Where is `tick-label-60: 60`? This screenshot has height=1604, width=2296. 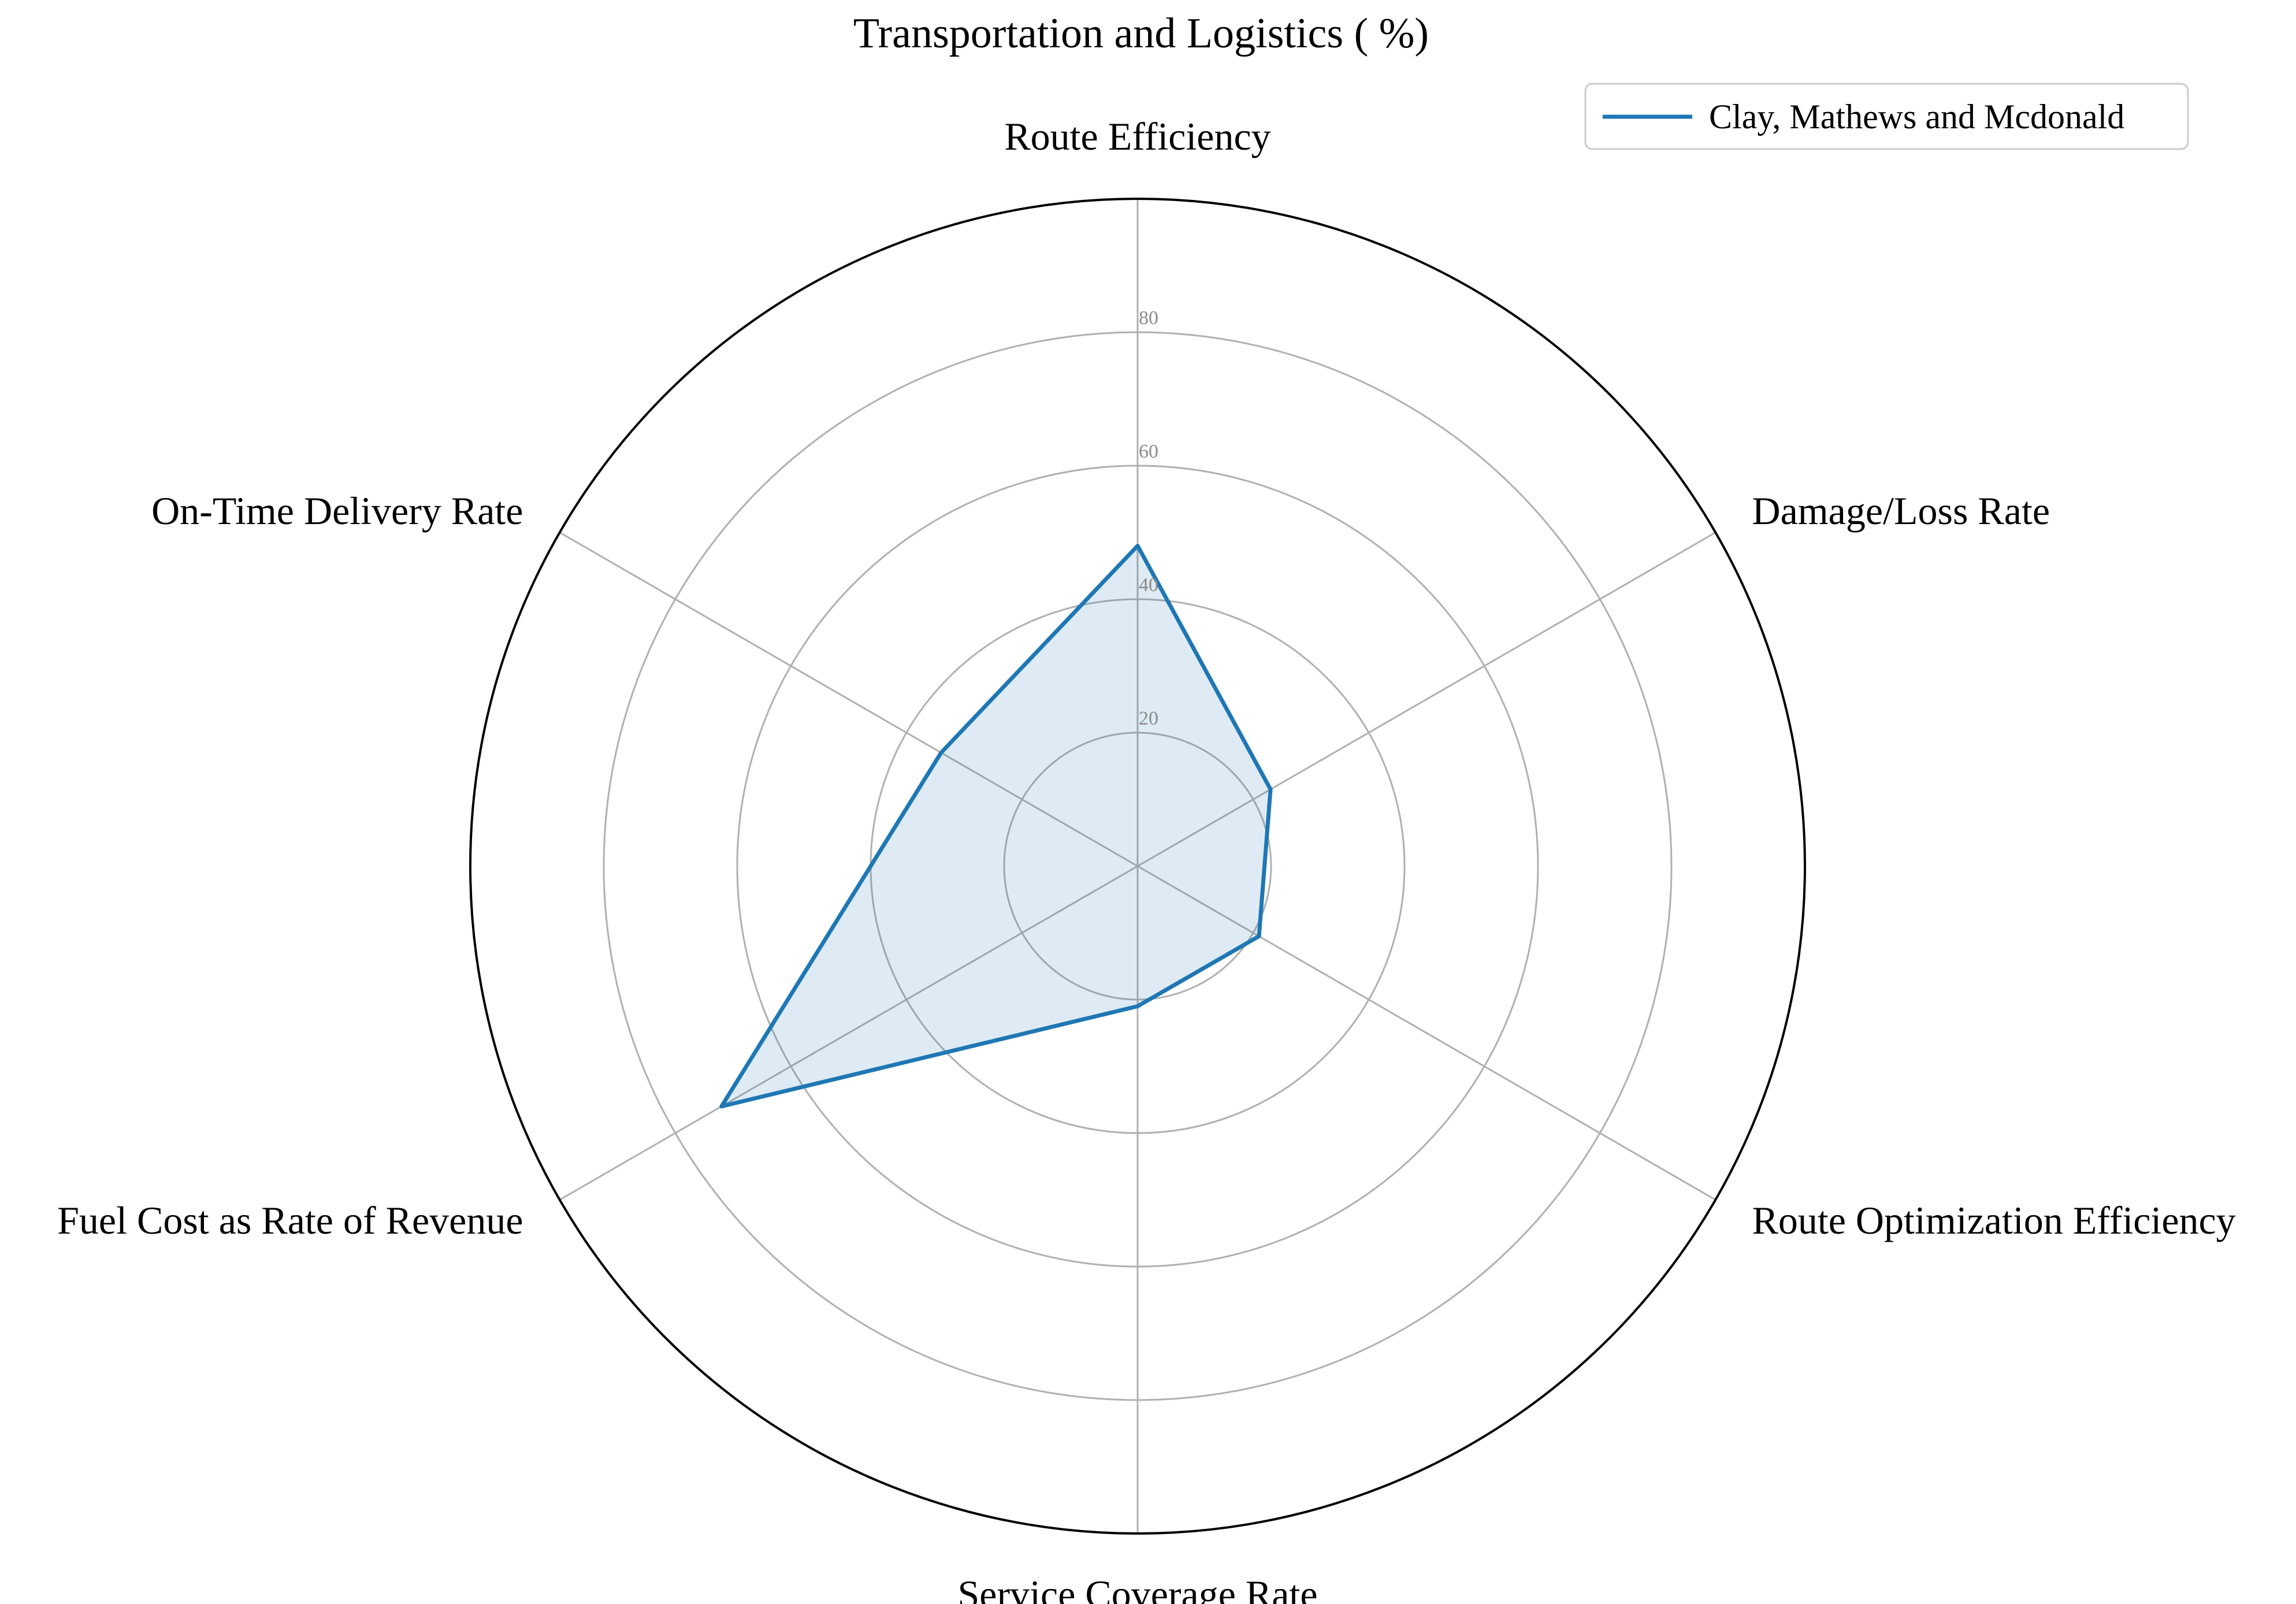
tick-label-60: 60 is located at coordinates (1149, 451).